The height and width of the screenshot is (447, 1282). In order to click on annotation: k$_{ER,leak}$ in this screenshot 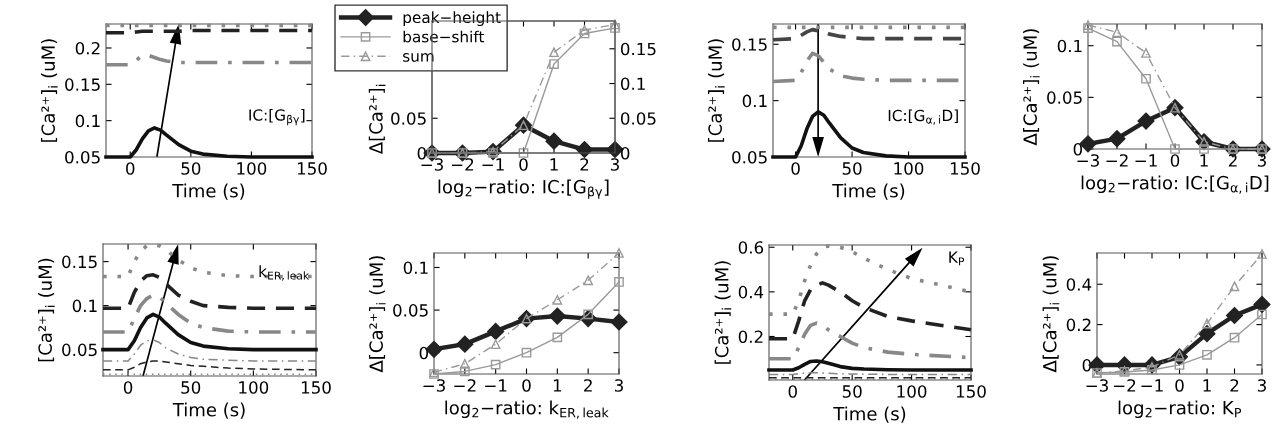, I will do `click(284, 273)`.